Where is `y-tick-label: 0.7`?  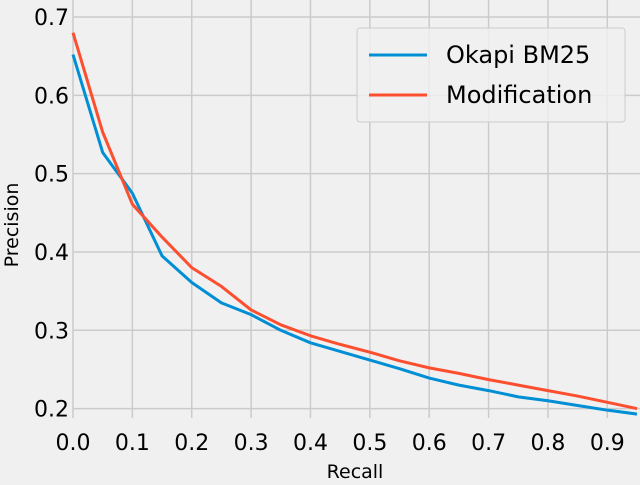 y-tick-label: 0.7 is located at coordinates (51, 18).